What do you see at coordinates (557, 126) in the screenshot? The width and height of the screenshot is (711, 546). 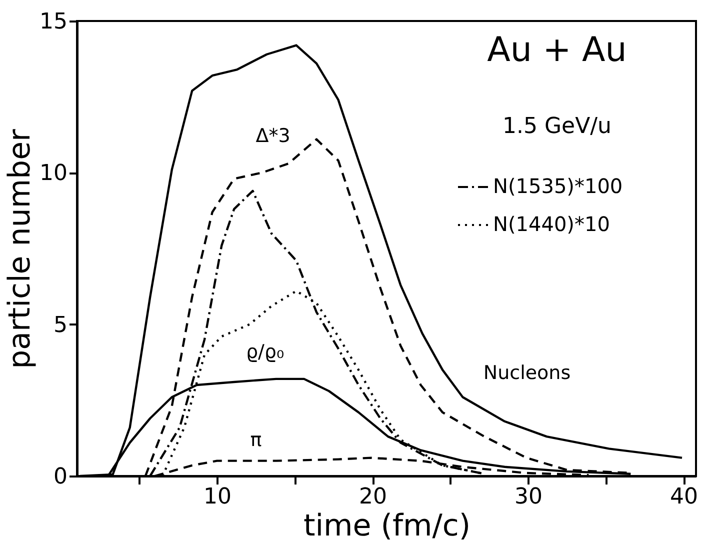 I see `annotation: 1.5 GeV/u` at bounding box center [557, 126].